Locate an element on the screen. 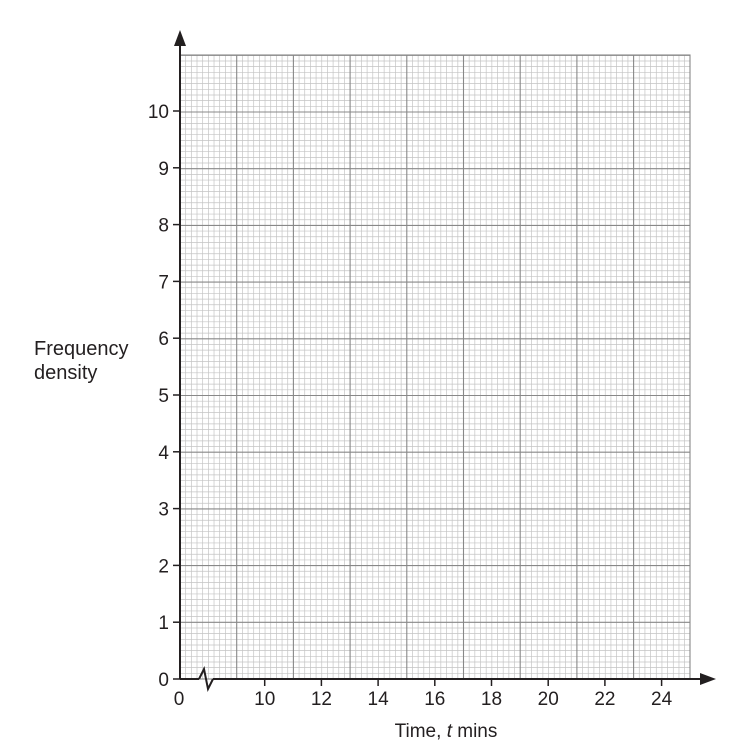 The image size is (754, 745). y-tick-label: 1 is located at coordinates (163, 623).